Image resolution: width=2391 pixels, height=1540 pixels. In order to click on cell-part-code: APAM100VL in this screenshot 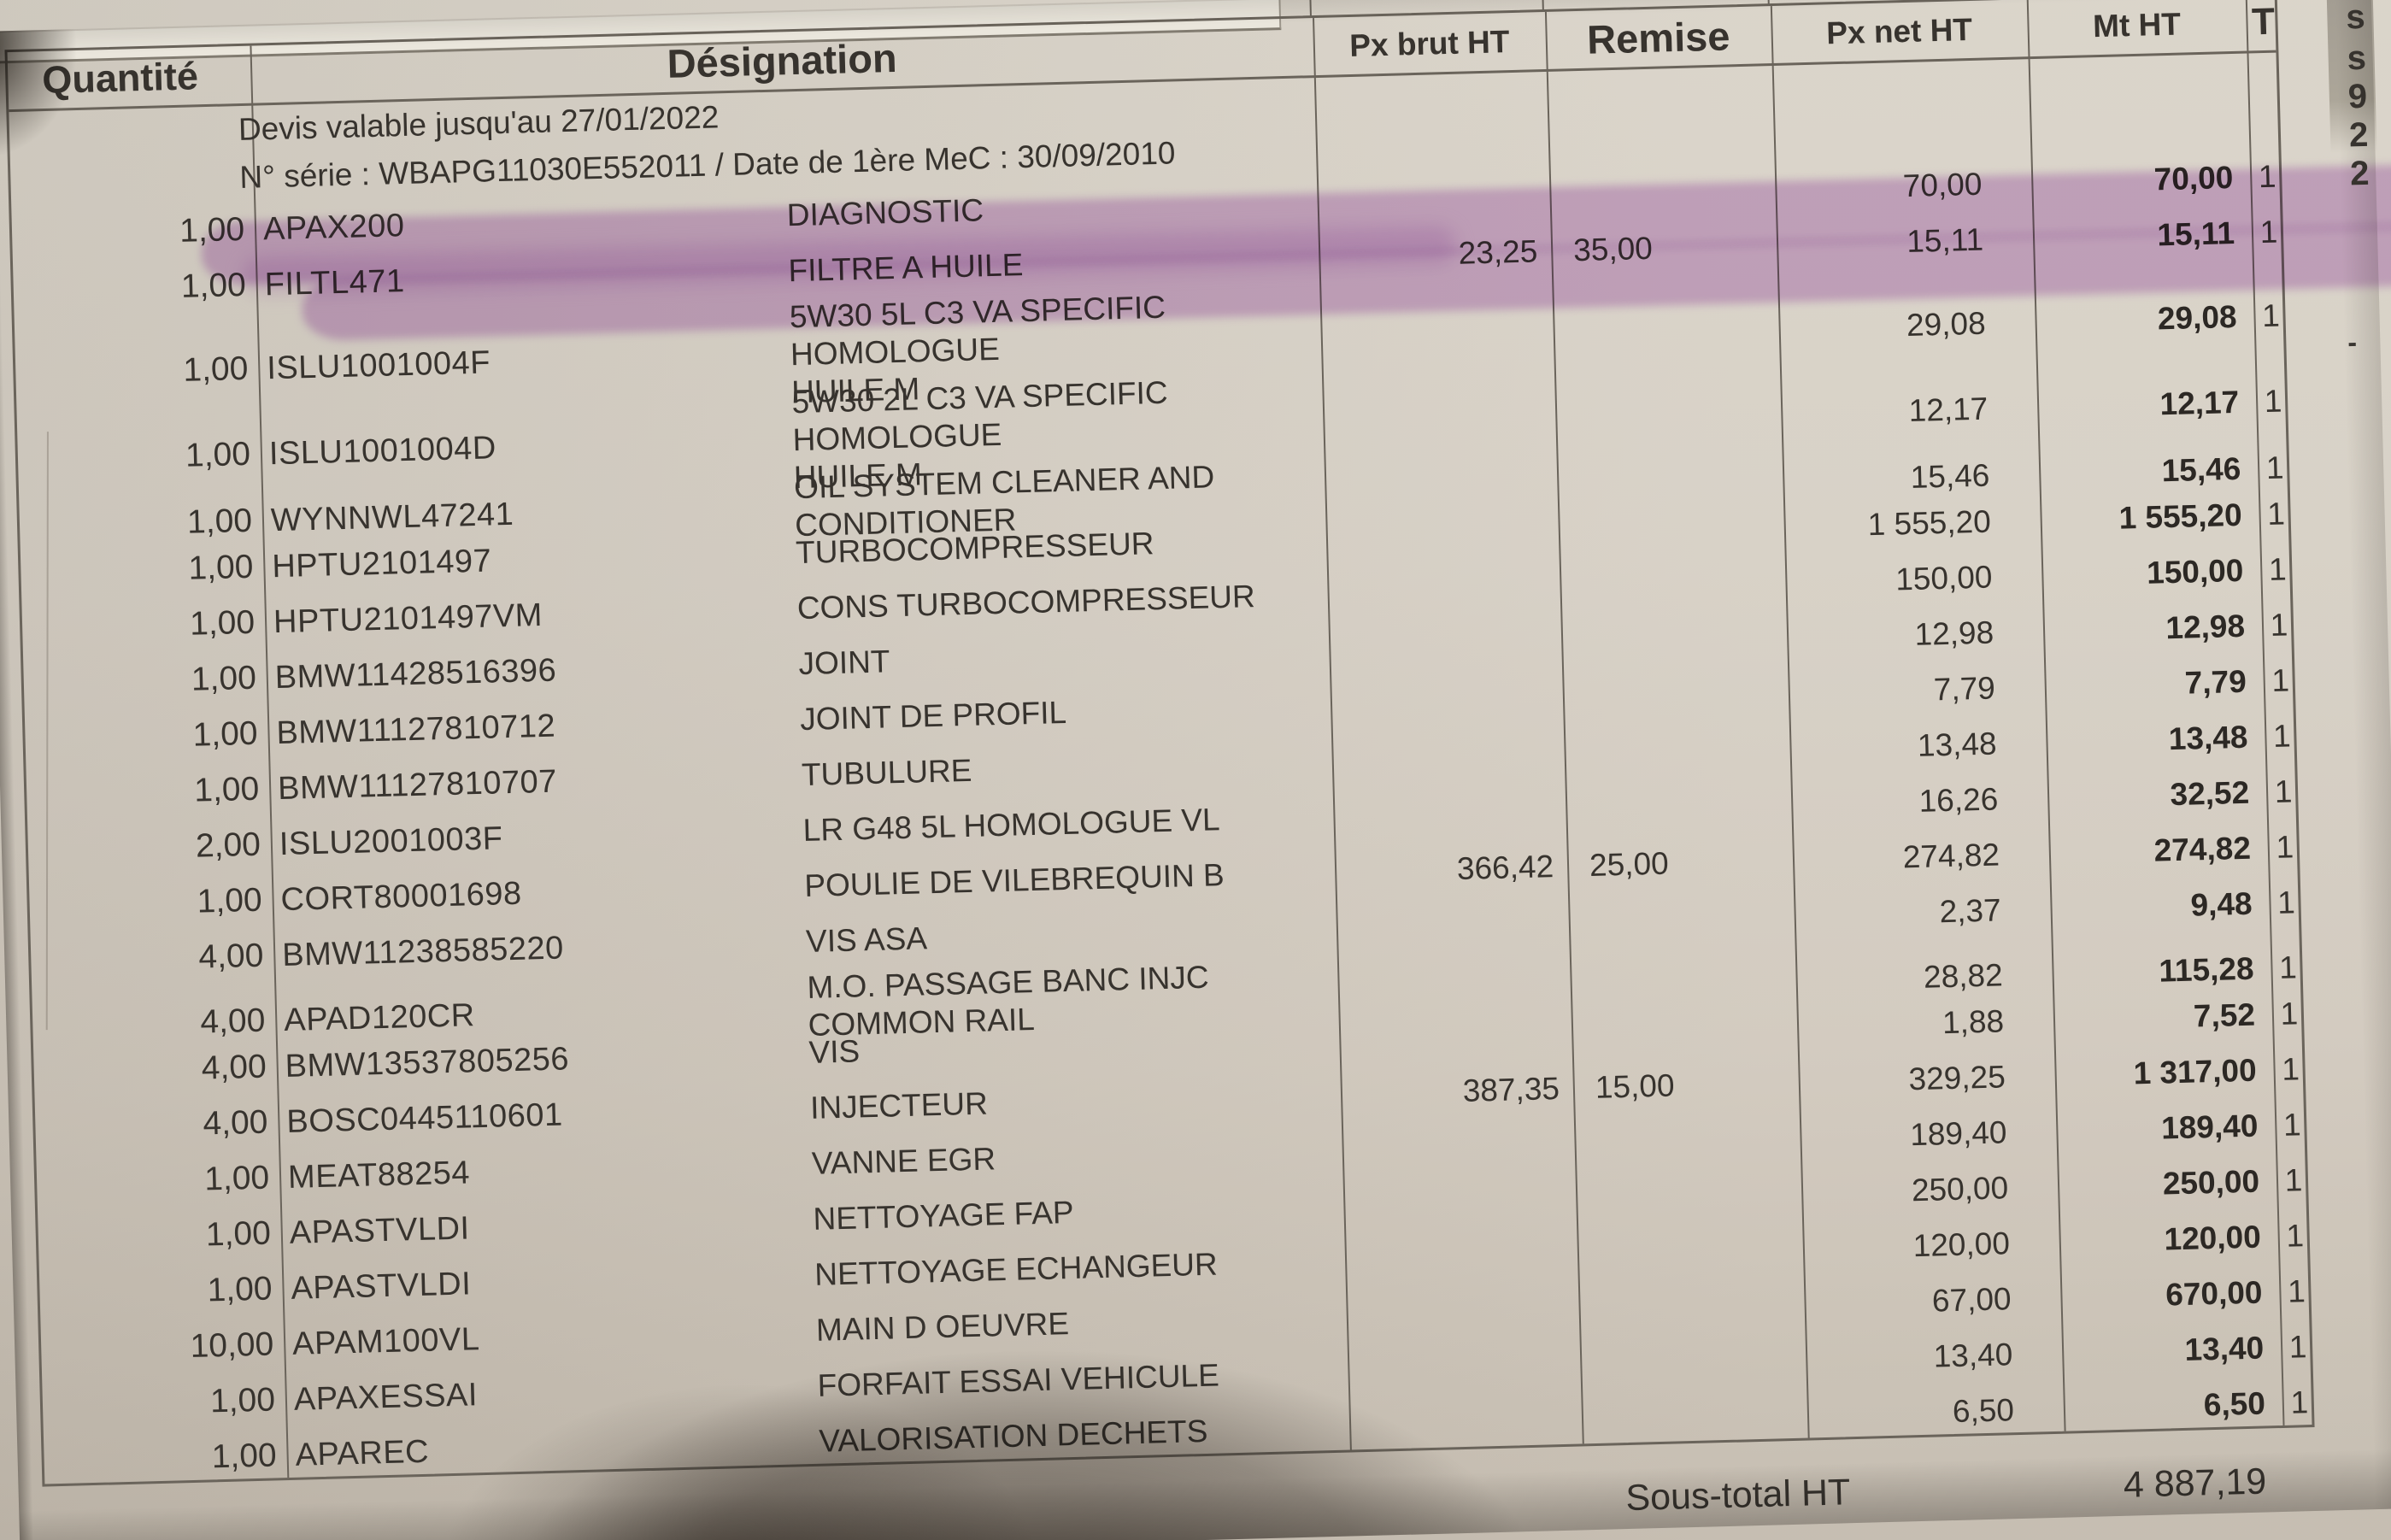, I will do `click(385, 1341)`.